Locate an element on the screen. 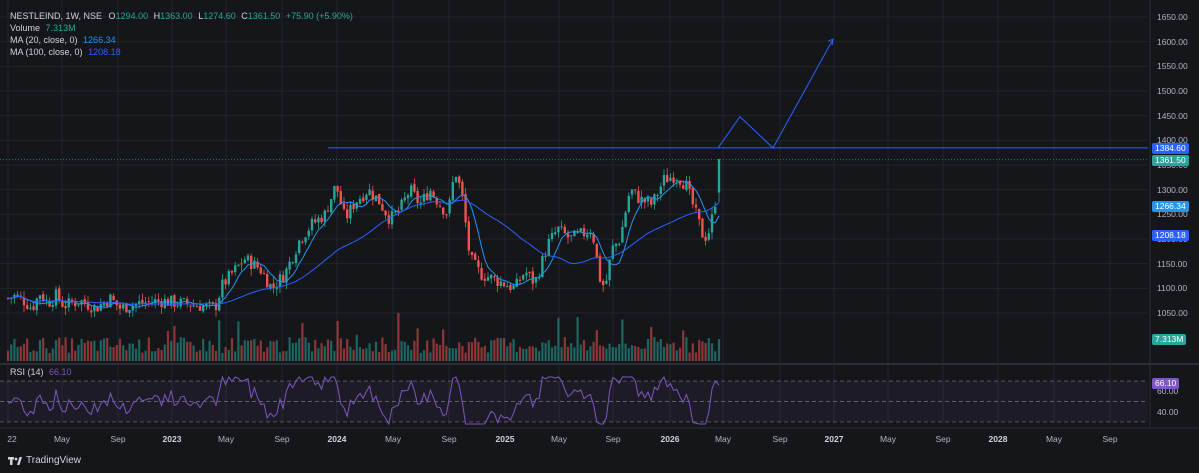  ma20-label: MA (20, close, 0) is located at coordinates (44, 40).